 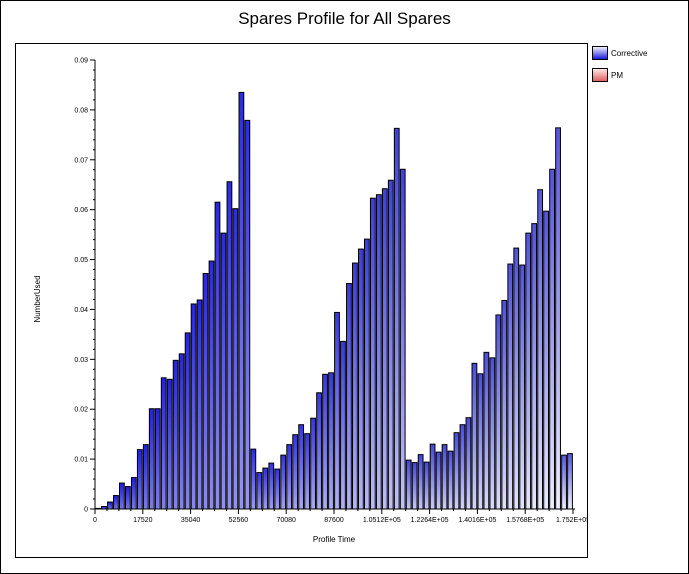 What do you see at coordinates (37, 298) in the screenshot?
I see `y-axis-title: NumberUsed` at bounding box center [37, 298].